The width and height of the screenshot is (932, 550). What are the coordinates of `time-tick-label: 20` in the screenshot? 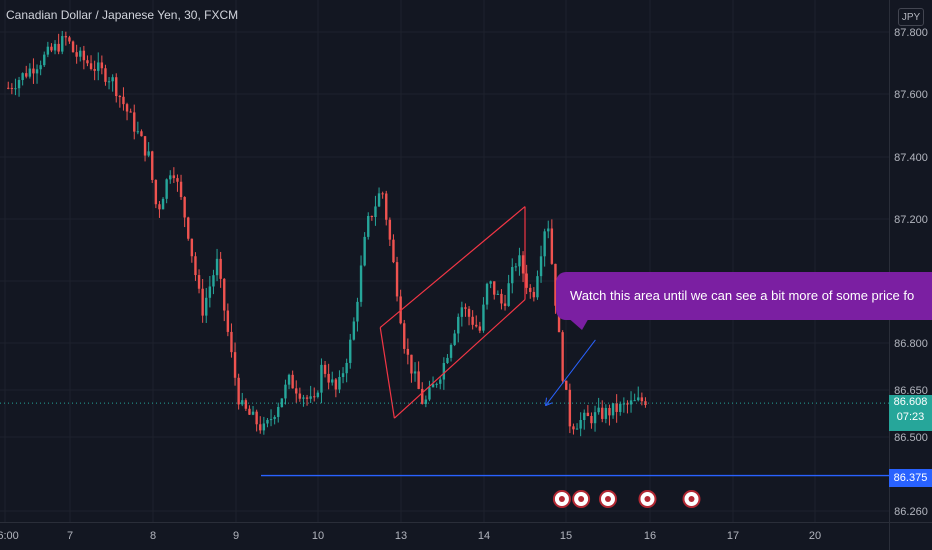 It's located at (815, 536).